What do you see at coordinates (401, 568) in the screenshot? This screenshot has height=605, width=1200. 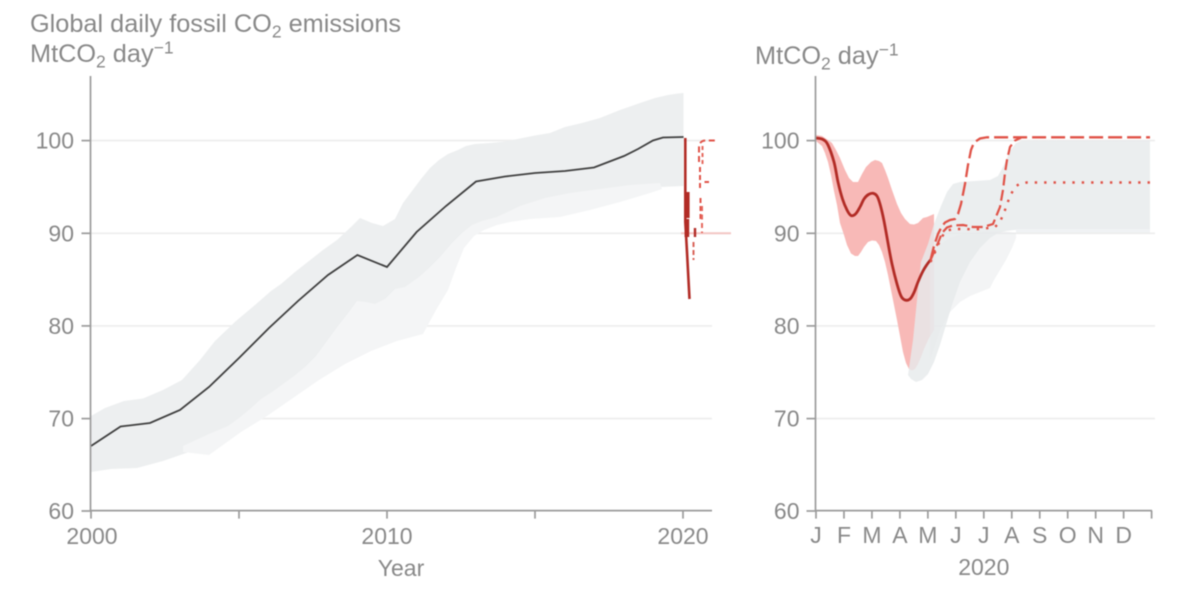 I see `svg-text: Year` at bounding box center [401, 568].